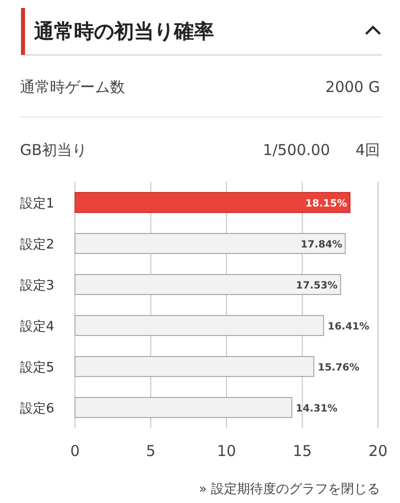 Image resolution: width=400 pixels, height=503 pixels. I want to click on y-tick-label: 設定2, so click(37, 245).